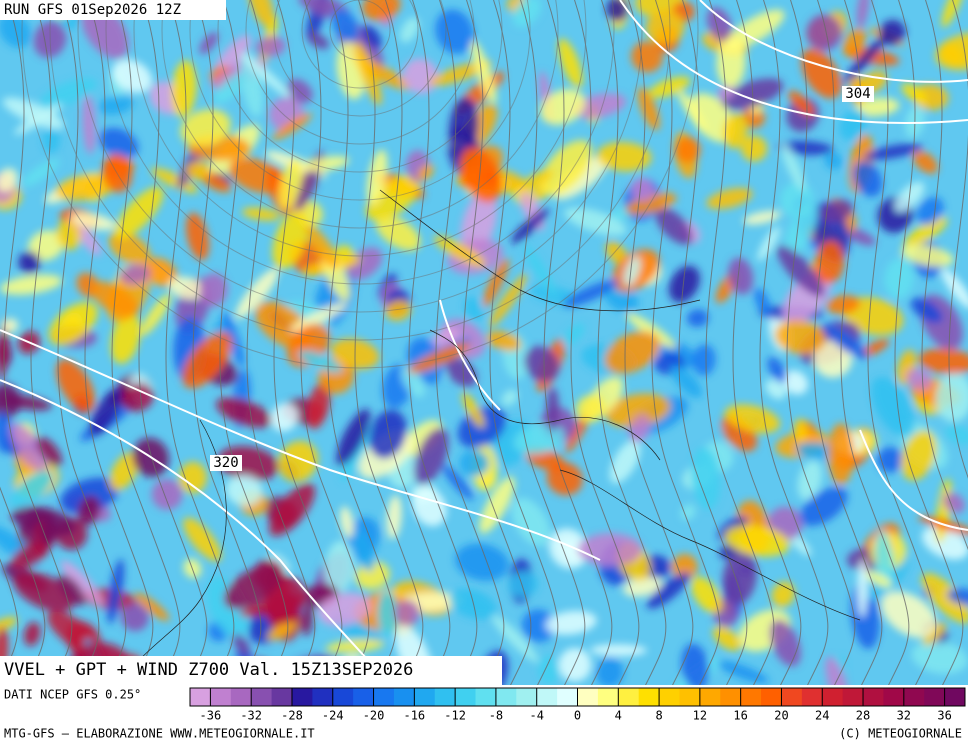 Image resolution: width=968 pixels, height=745 pixels. What do you see at coordinates (900, 734) in the screenshot?
I see `credit-right: (C) METEOGIORNALE` at bounding box center [900, 734].